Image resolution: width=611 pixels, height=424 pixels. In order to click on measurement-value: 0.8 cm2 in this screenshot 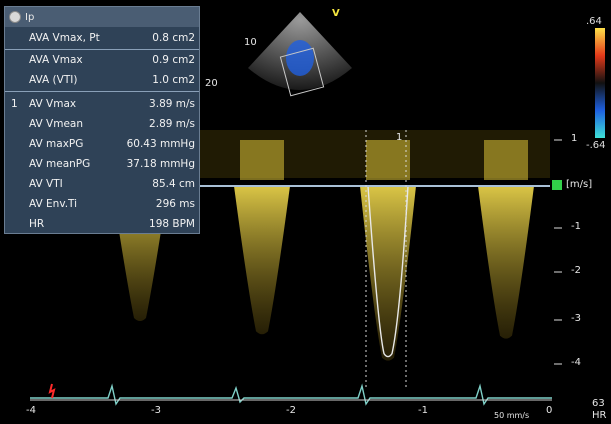, I will do `click(173, 38)`.